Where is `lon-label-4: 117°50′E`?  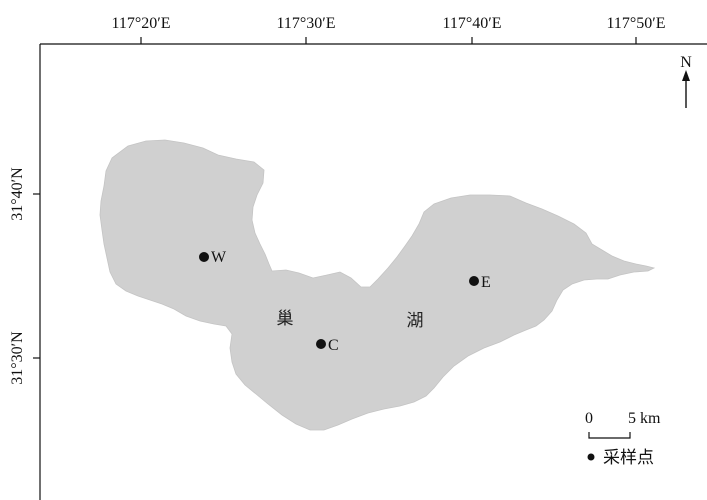
lon-label-4: 117°50′E is located at coordinates (635, 23).